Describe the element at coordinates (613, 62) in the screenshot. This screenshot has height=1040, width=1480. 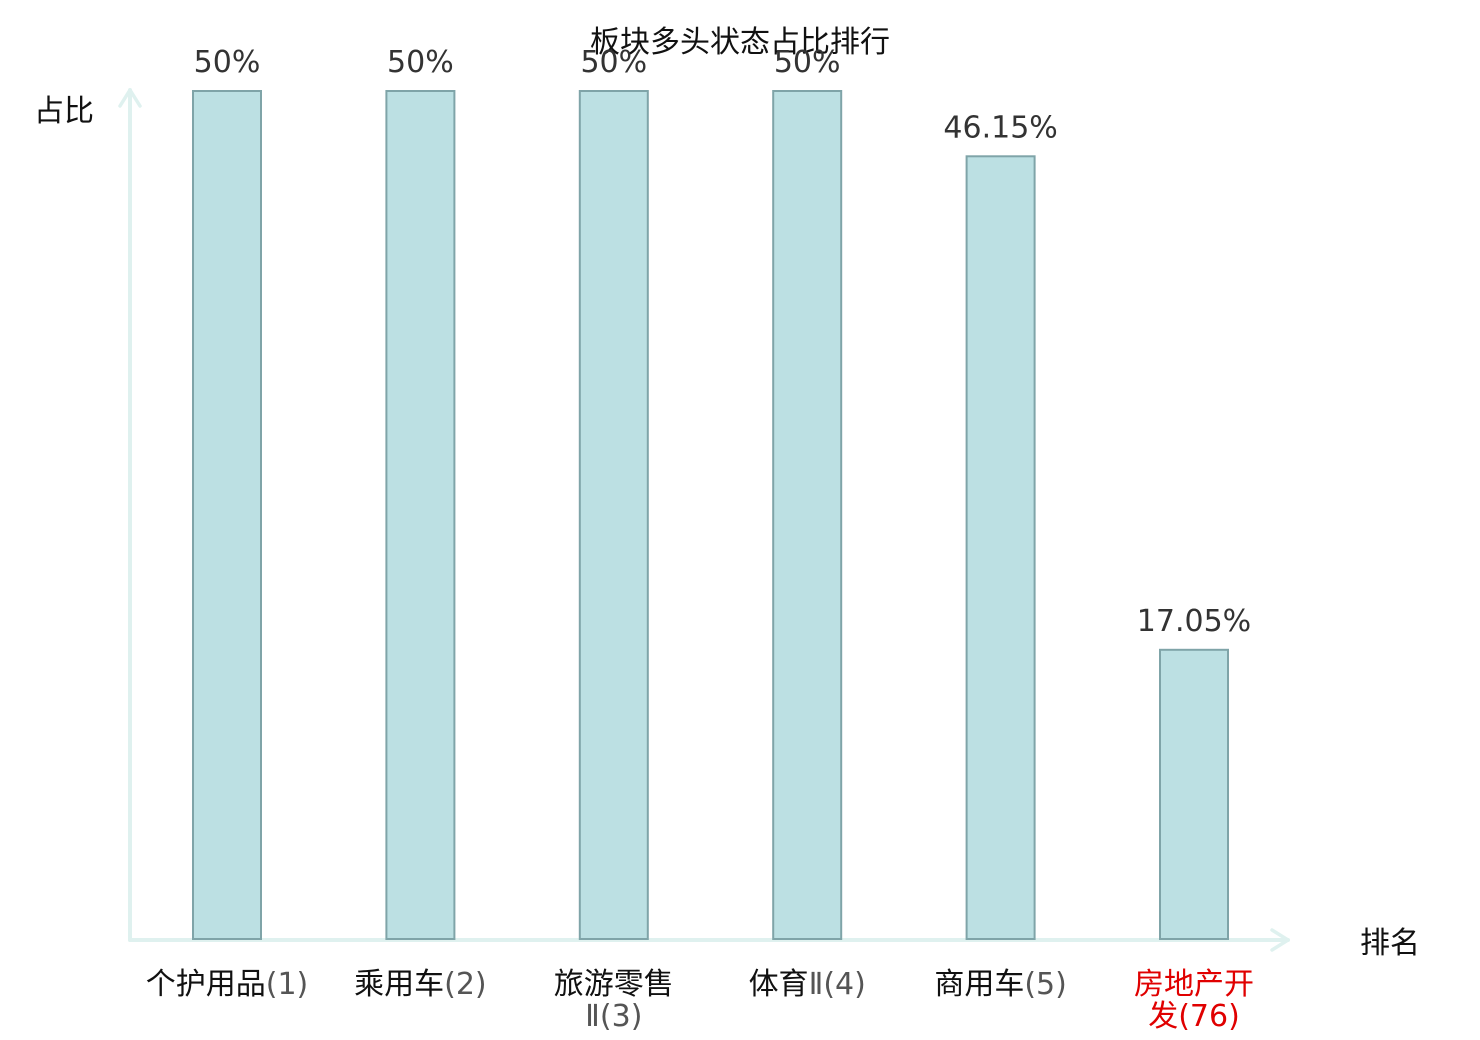
I see `value-label-3: 50%` at that location.